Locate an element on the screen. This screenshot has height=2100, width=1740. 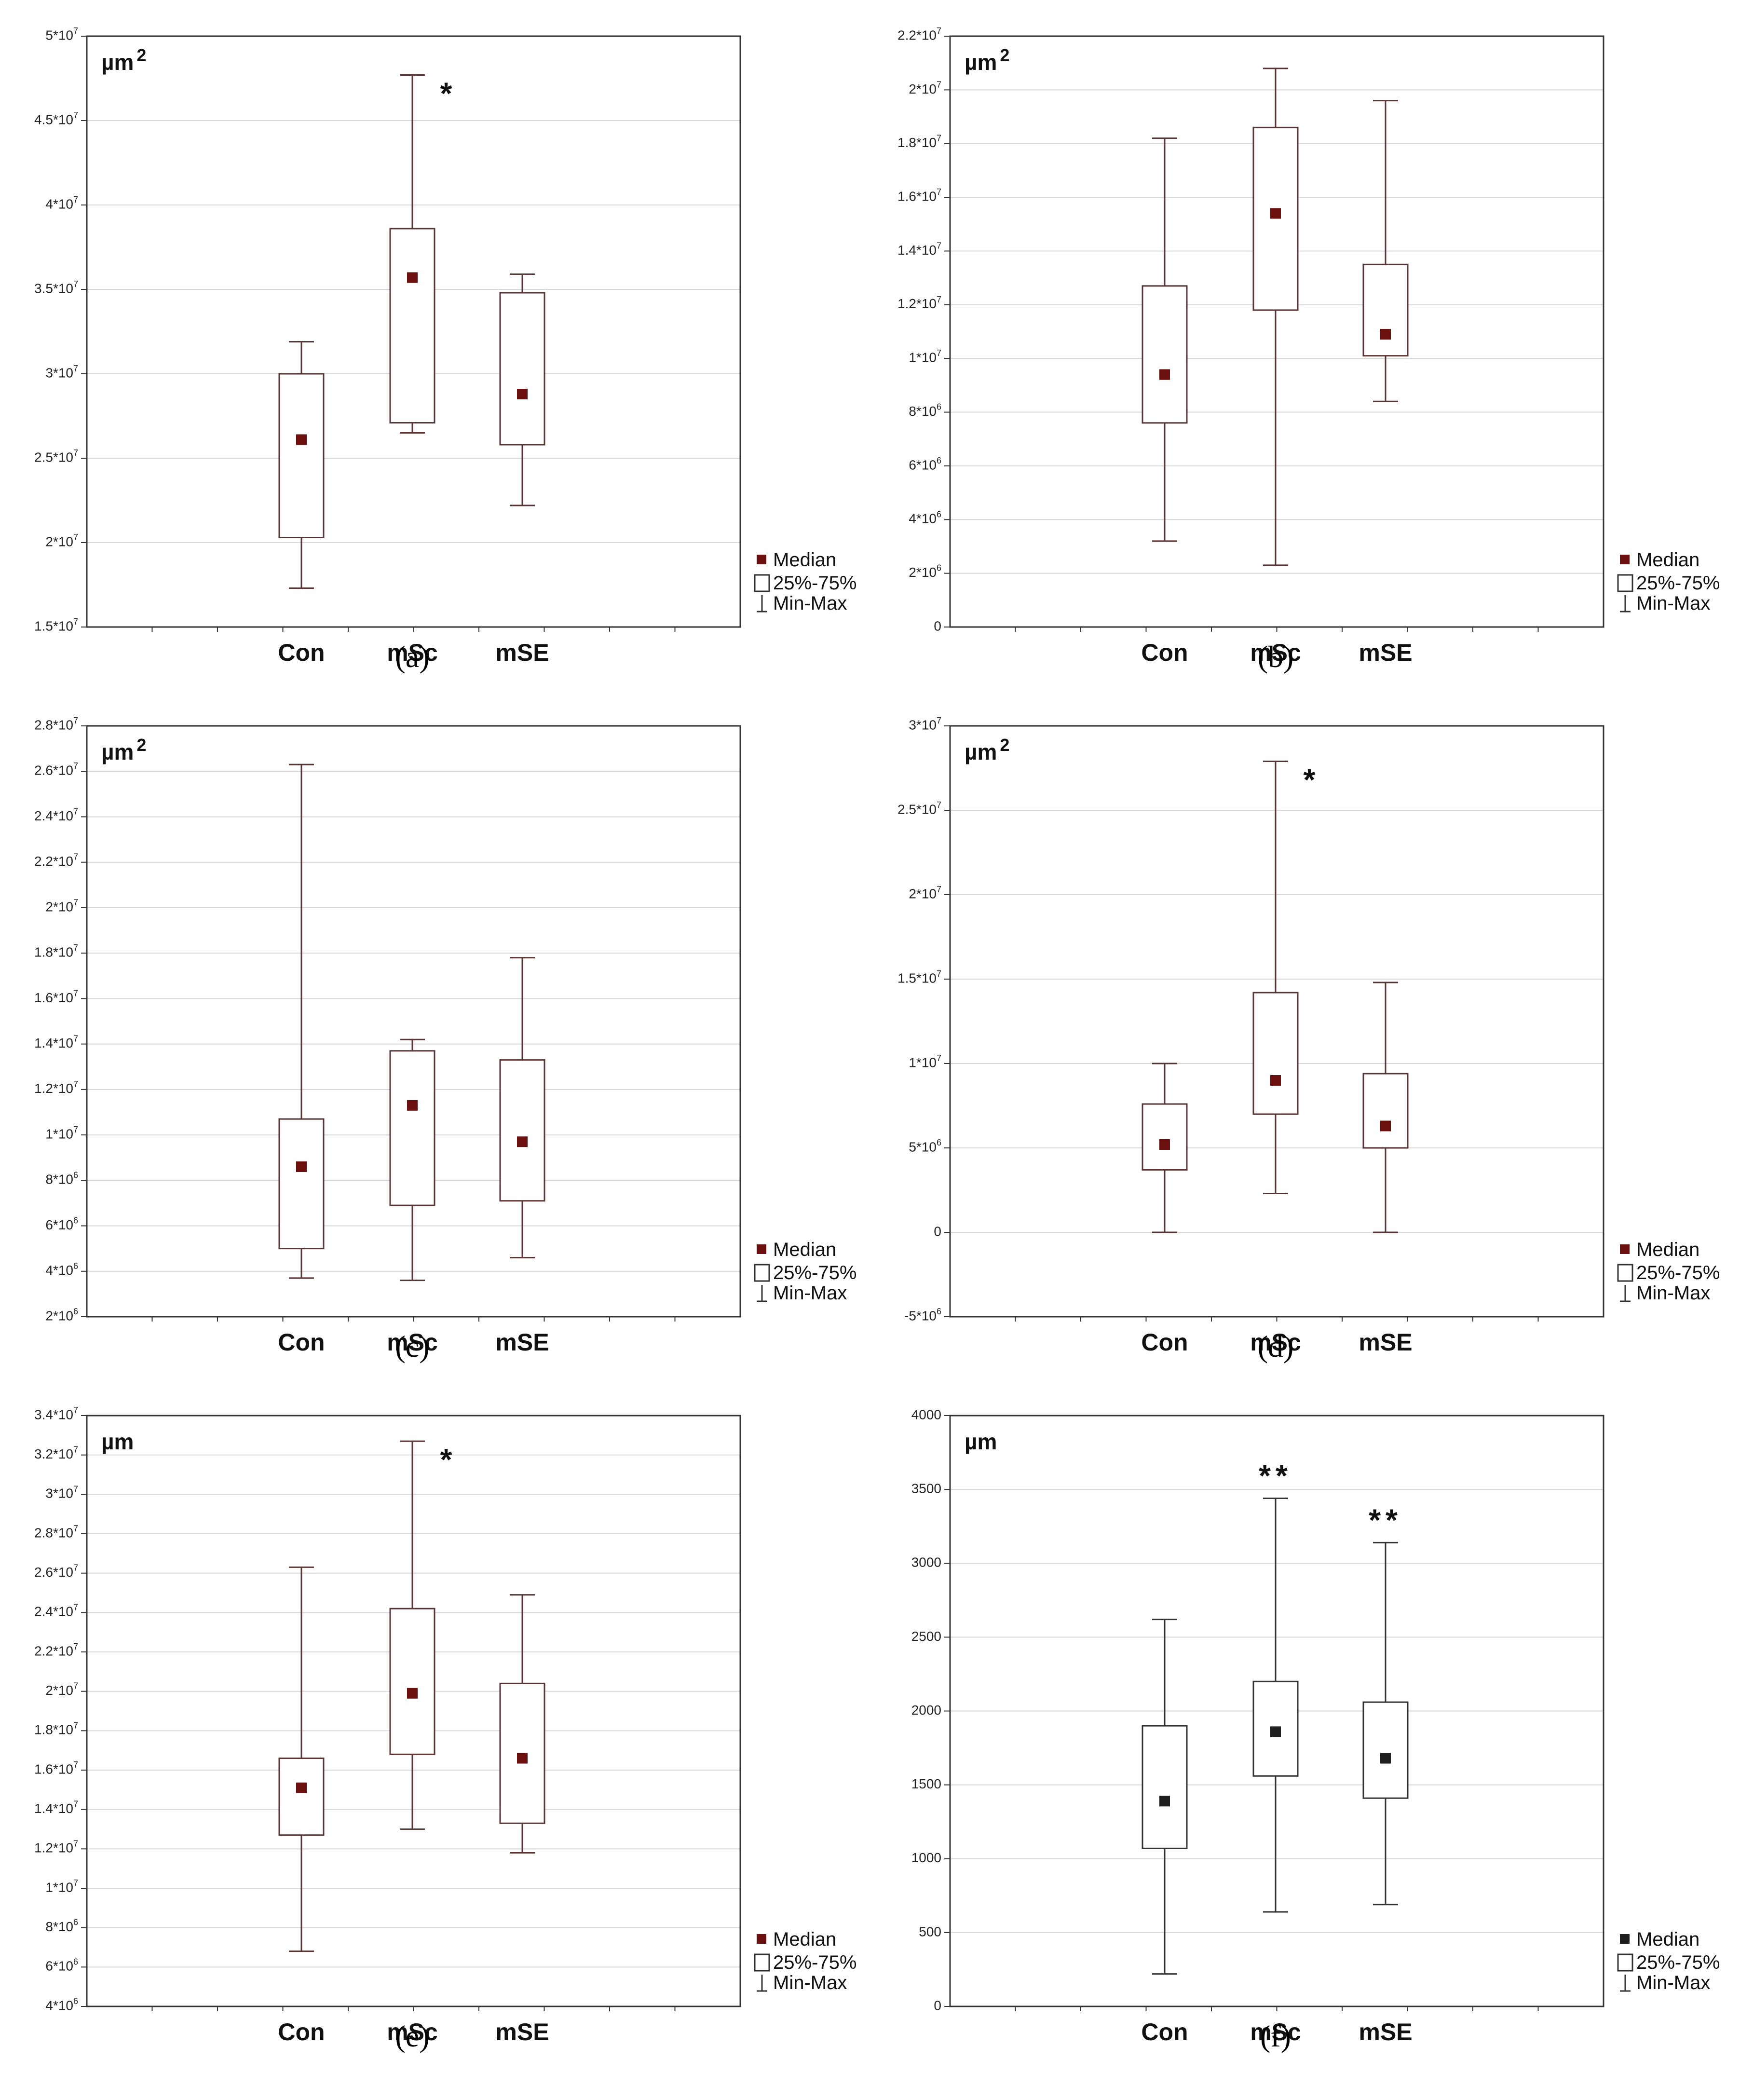
y-tick-label: 2.6*107 is located at coordinates (56, 769).